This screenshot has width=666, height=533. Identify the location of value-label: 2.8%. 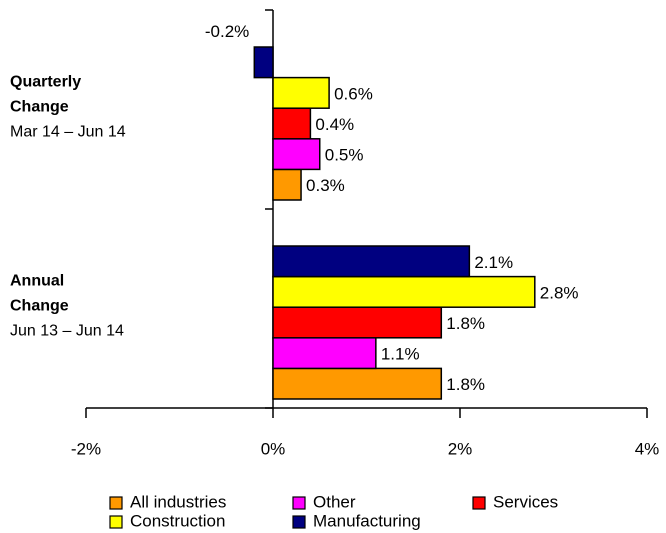
(559, 292).